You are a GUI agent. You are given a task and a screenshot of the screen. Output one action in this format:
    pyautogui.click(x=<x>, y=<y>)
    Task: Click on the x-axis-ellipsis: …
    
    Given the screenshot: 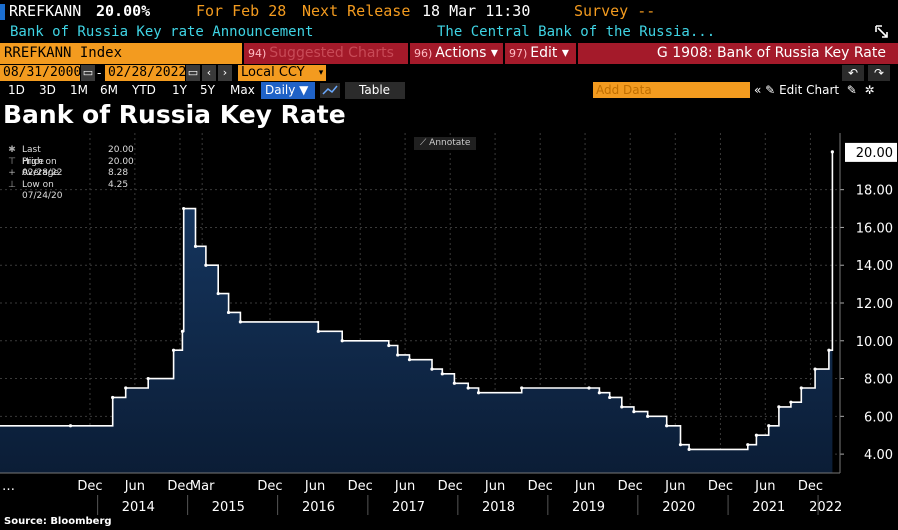 What is the action you would take?
    pyautogui.click(x=8, y=486)
    